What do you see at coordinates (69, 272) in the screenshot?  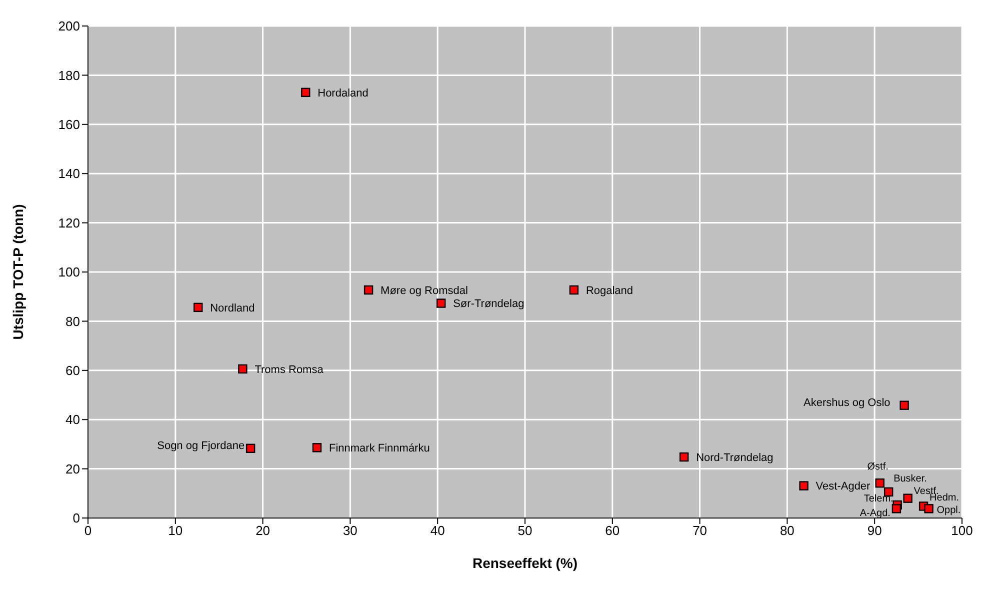 I see `y-tick-label: 100` at bounding box center [69, 272].